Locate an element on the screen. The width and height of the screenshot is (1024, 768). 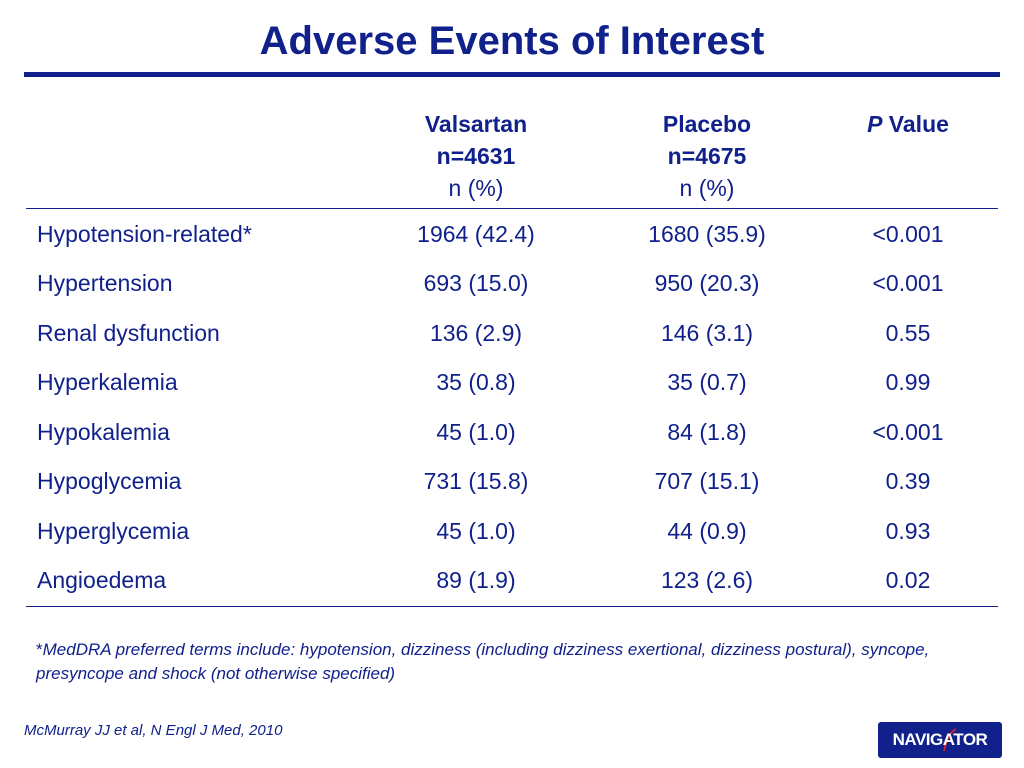
table-row: Hyperglycemia 45 (1.0) 44 (0.9) 0.93 is located at coordinates (512, 532).